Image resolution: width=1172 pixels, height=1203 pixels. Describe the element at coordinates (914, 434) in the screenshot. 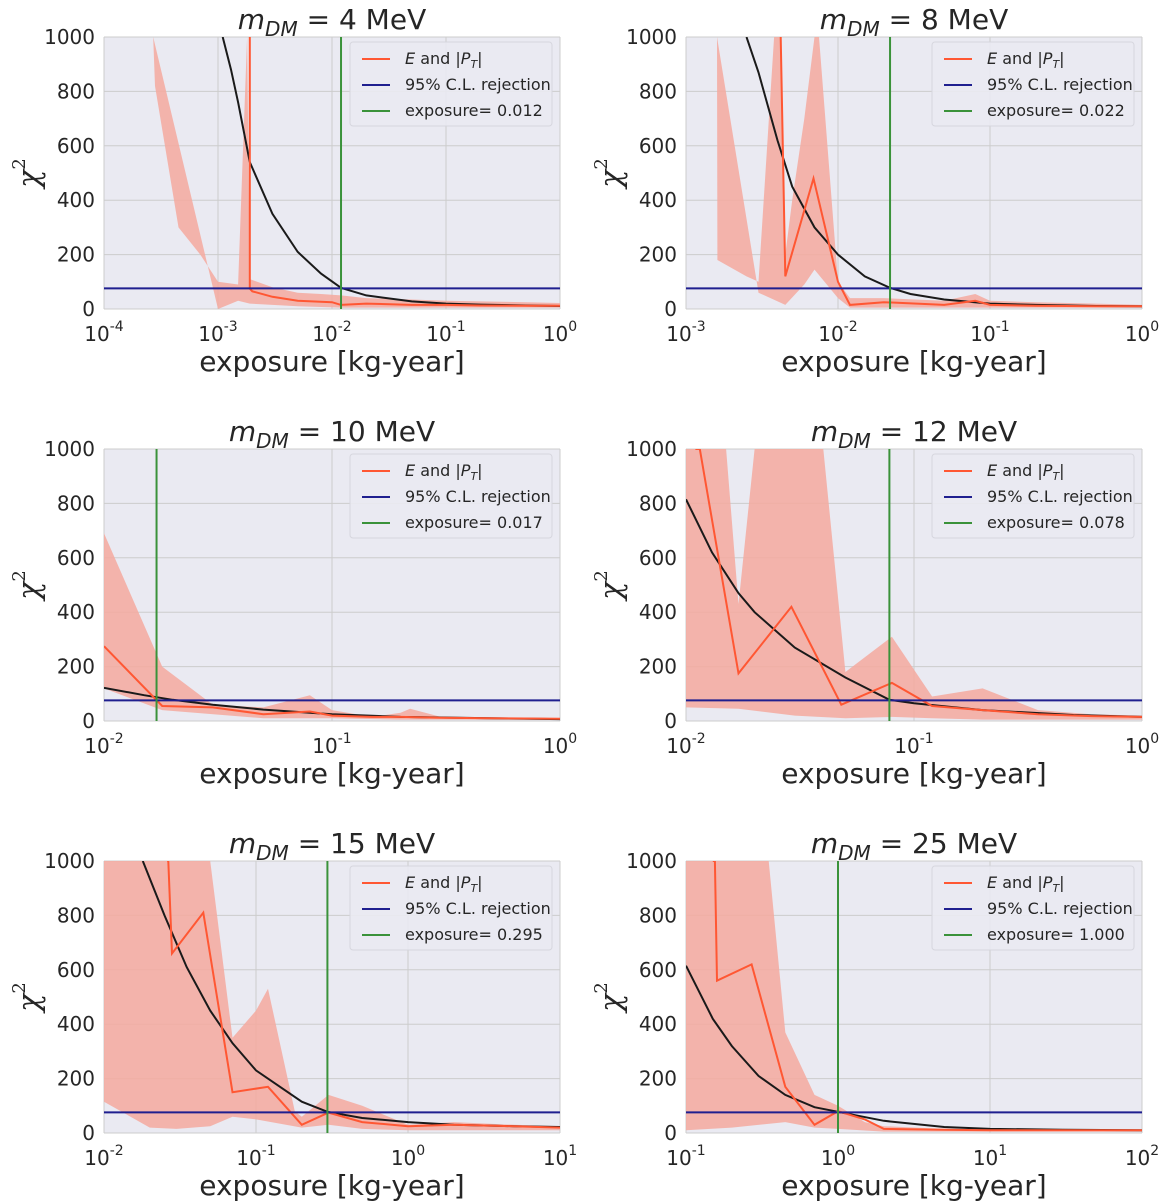

I see `chart-title: mDM = 12 MeV` at that location.